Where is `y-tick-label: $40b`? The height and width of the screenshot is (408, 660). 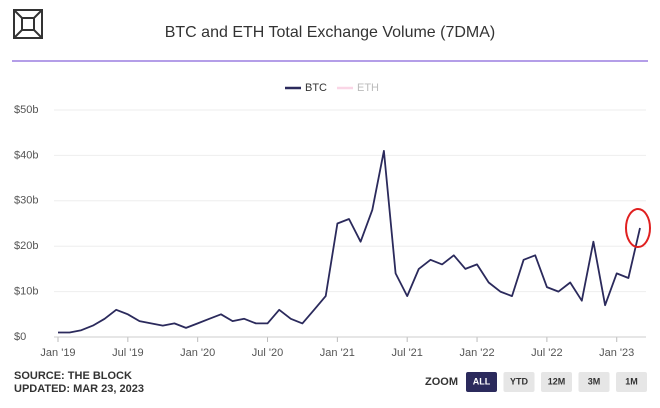
y-tick-label: $40b is located at coordinates (26, 155).